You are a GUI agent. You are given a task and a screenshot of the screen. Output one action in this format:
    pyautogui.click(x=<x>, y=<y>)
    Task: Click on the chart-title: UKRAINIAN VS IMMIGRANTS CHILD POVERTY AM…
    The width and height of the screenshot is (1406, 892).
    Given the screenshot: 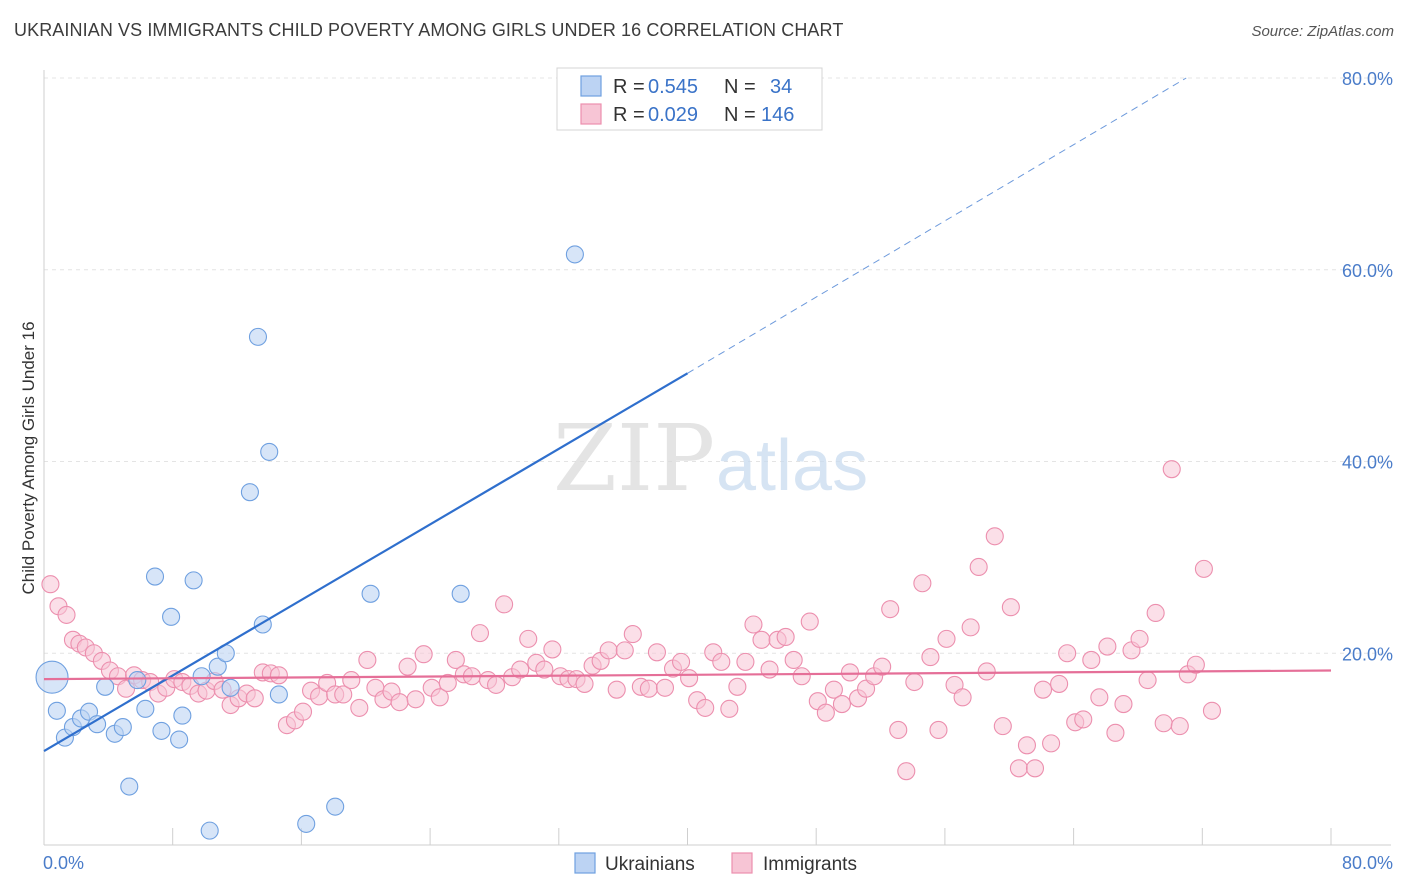 What is the action you would take?
    pyautogui.click(x=429, y=30)
    